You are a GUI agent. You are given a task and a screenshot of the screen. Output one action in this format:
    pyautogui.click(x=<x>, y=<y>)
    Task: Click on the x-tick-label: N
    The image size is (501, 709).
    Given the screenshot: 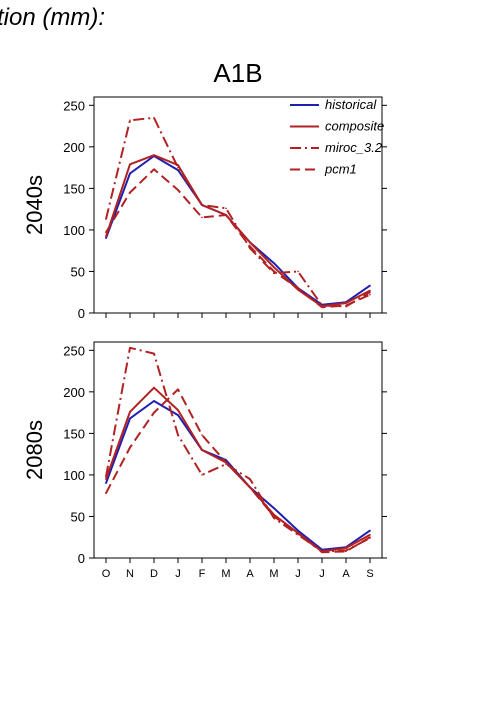 What is the action you would take?
    pyautogui.click(x=130, y=574)
    